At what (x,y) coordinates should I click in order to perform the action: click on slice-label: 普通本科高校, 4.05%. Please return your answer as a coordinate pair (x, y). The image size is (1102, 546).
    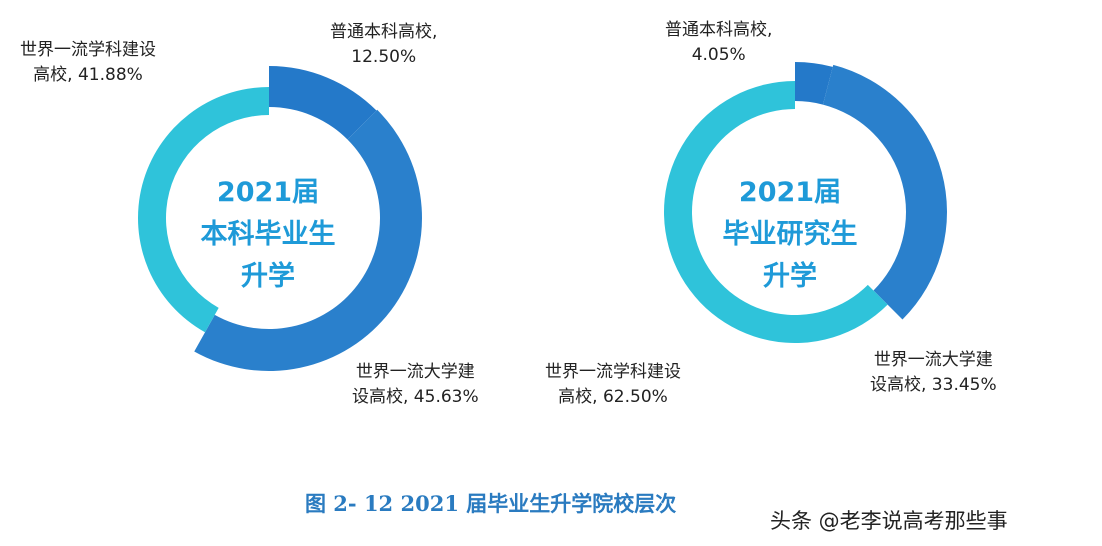
    Looking at the image, I should click on (718, 43).